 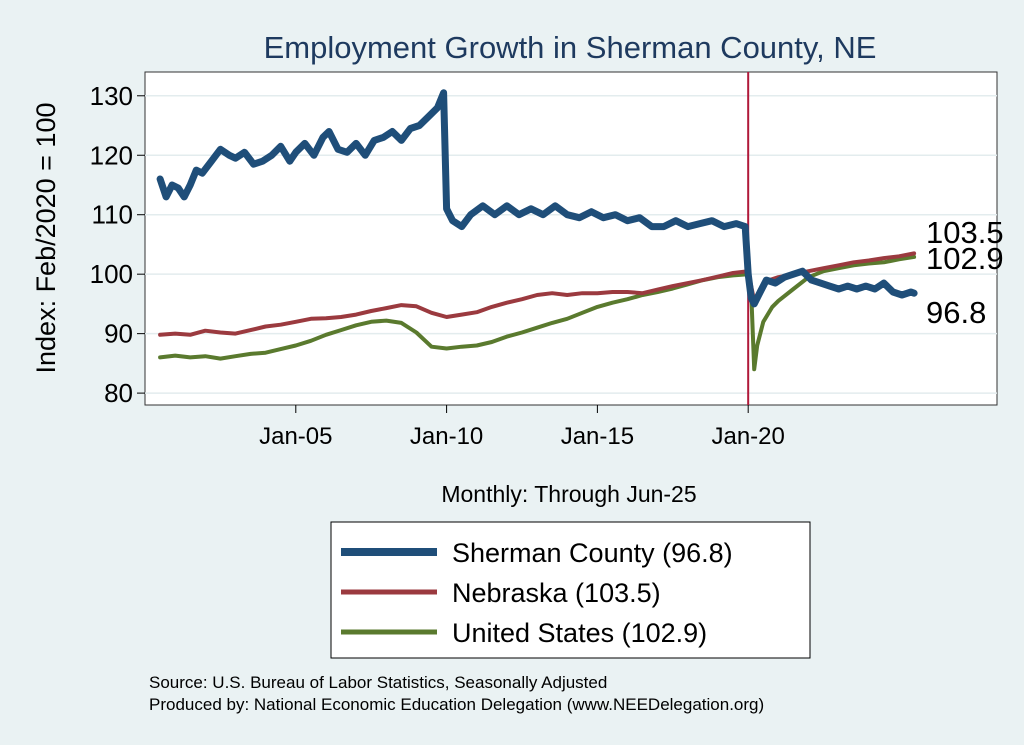 I want to click on y-tick-label: 130, so click(x=111, y=96).